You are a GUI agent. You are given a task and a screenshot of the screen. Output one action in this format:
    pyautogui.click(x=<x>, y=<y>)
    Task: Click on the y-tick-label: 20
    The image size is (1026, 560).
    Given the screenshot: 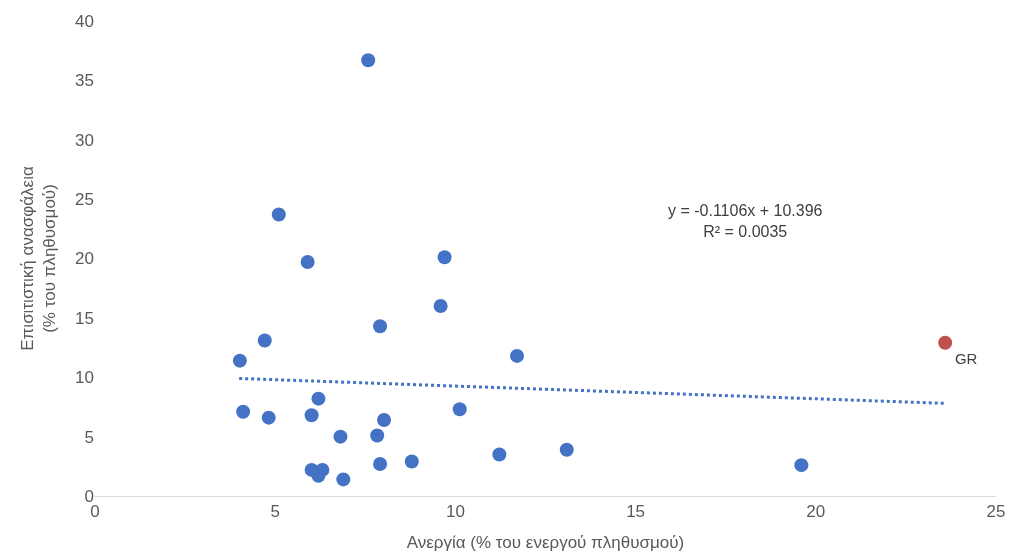 What is the action you would take?
    pyautogui.click(x=84, y=259)
    